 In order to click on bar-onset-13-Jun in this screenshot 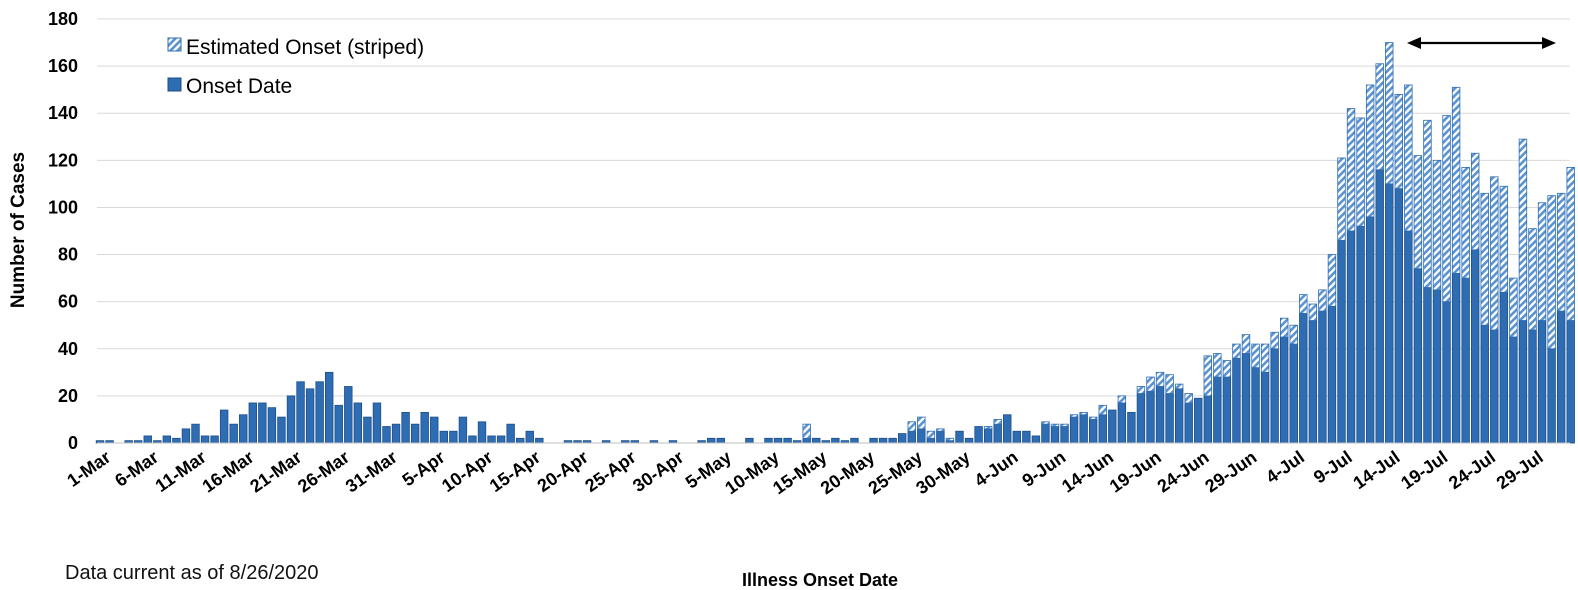, I will do `click(1093, 431)`.